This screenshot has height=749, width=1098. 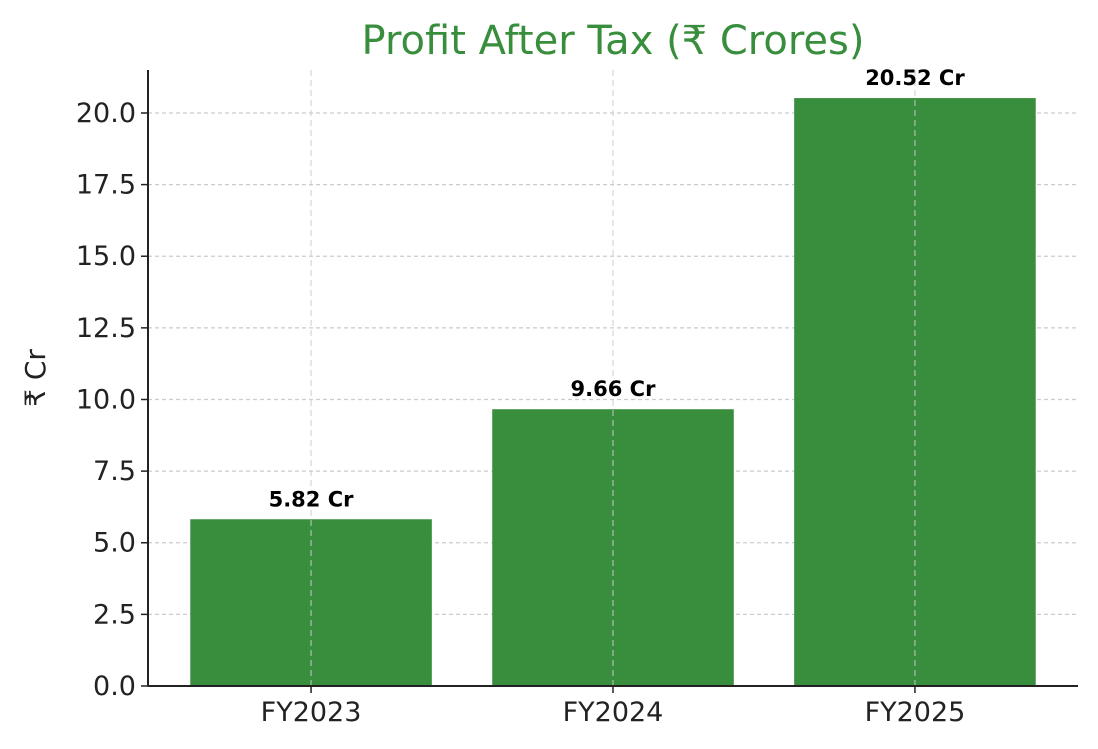 I want to click on x-tick-label: FY2025, so click(x=915, y=712).